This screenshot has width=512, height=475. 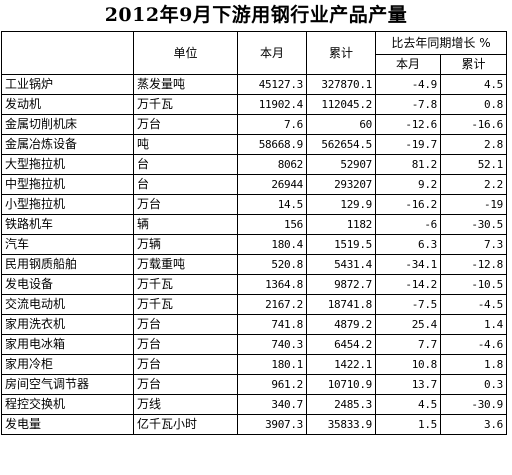 I want to click on yoy-cumulative-cell: -30.9, so click(x=473, y=404).